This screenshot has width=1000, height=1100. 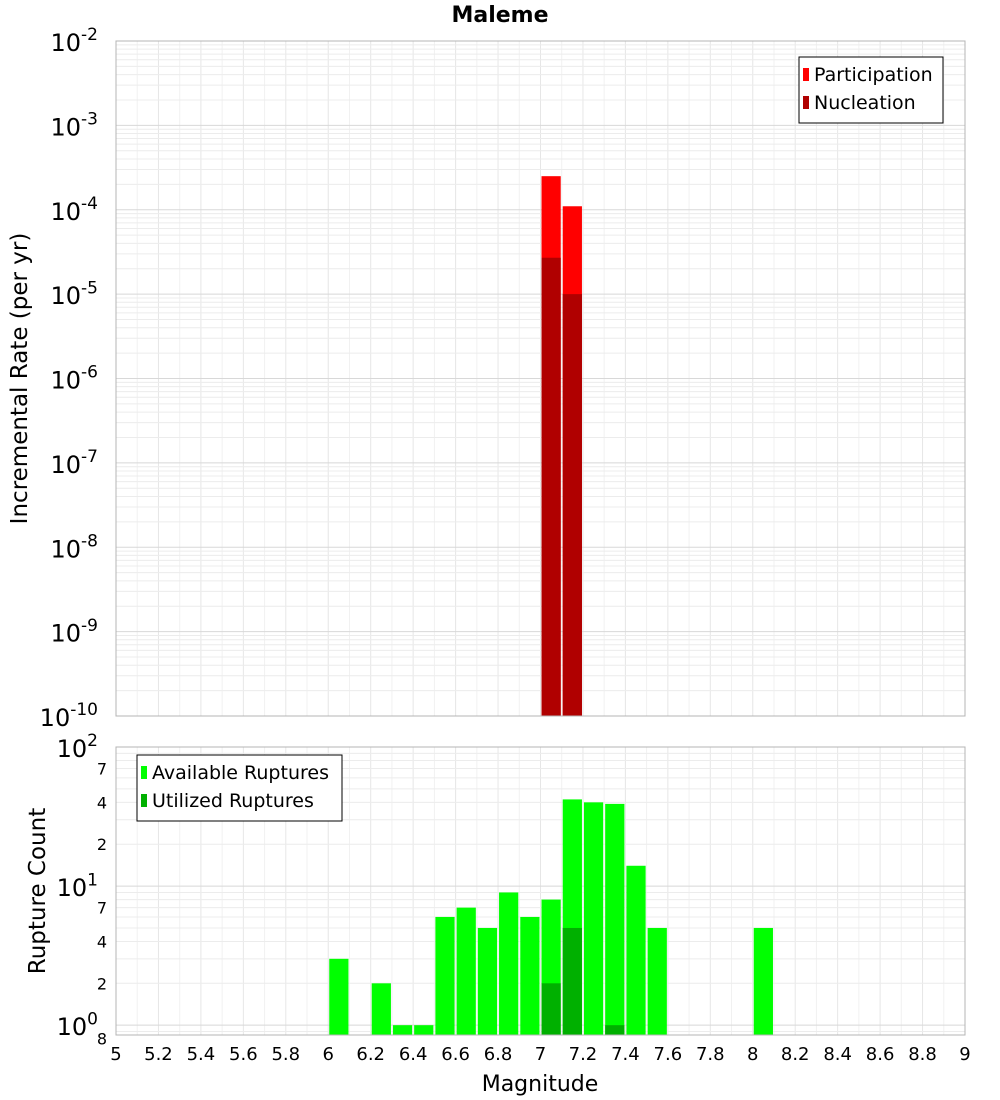 What do you see at coordinates (455, 1054) in the screenshot?
I see `x-tick-label: 6.6` at bounding box center [455, 1054].